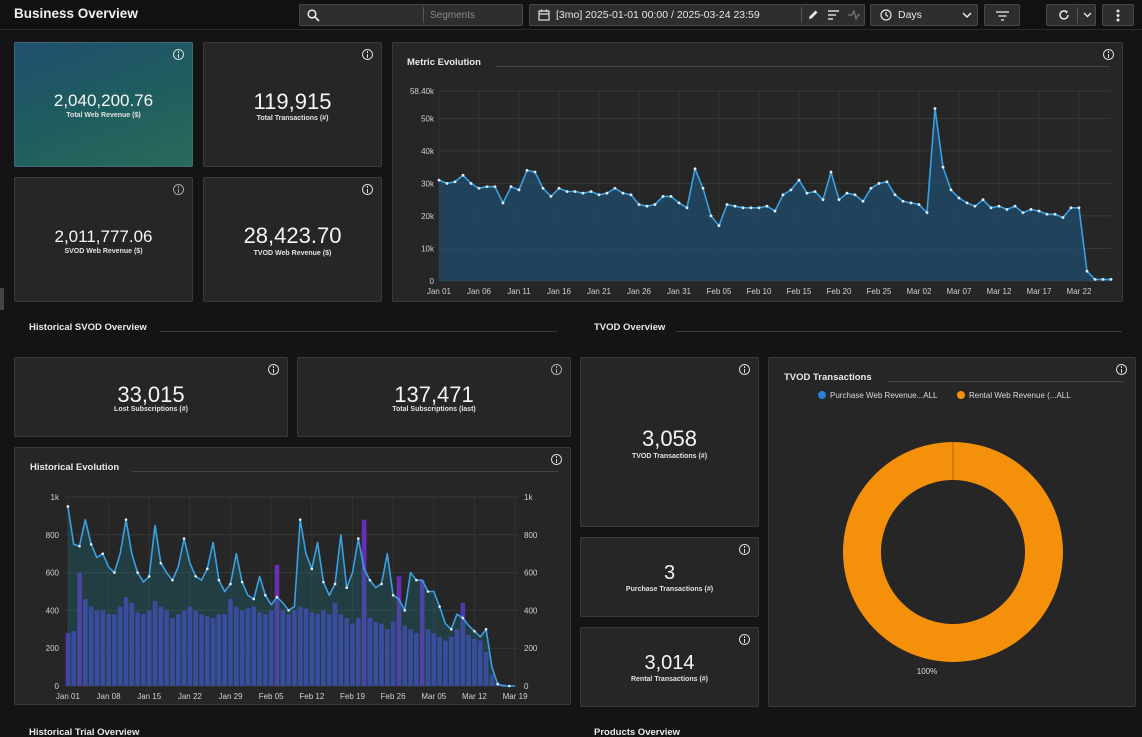 This screenshot has height=737, width=1142. I want to click on refresh-icon, so click(1064, 15).